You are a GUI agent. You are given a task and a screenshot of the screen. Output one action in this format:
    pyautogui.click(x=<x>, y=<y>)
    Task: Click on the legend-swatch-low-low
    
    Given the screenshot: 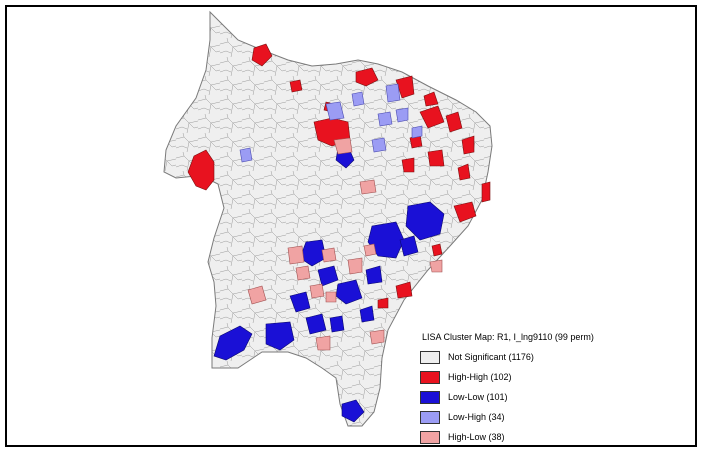 What is the action you would take?
    pyautogui.click(x=430, y=397)
    